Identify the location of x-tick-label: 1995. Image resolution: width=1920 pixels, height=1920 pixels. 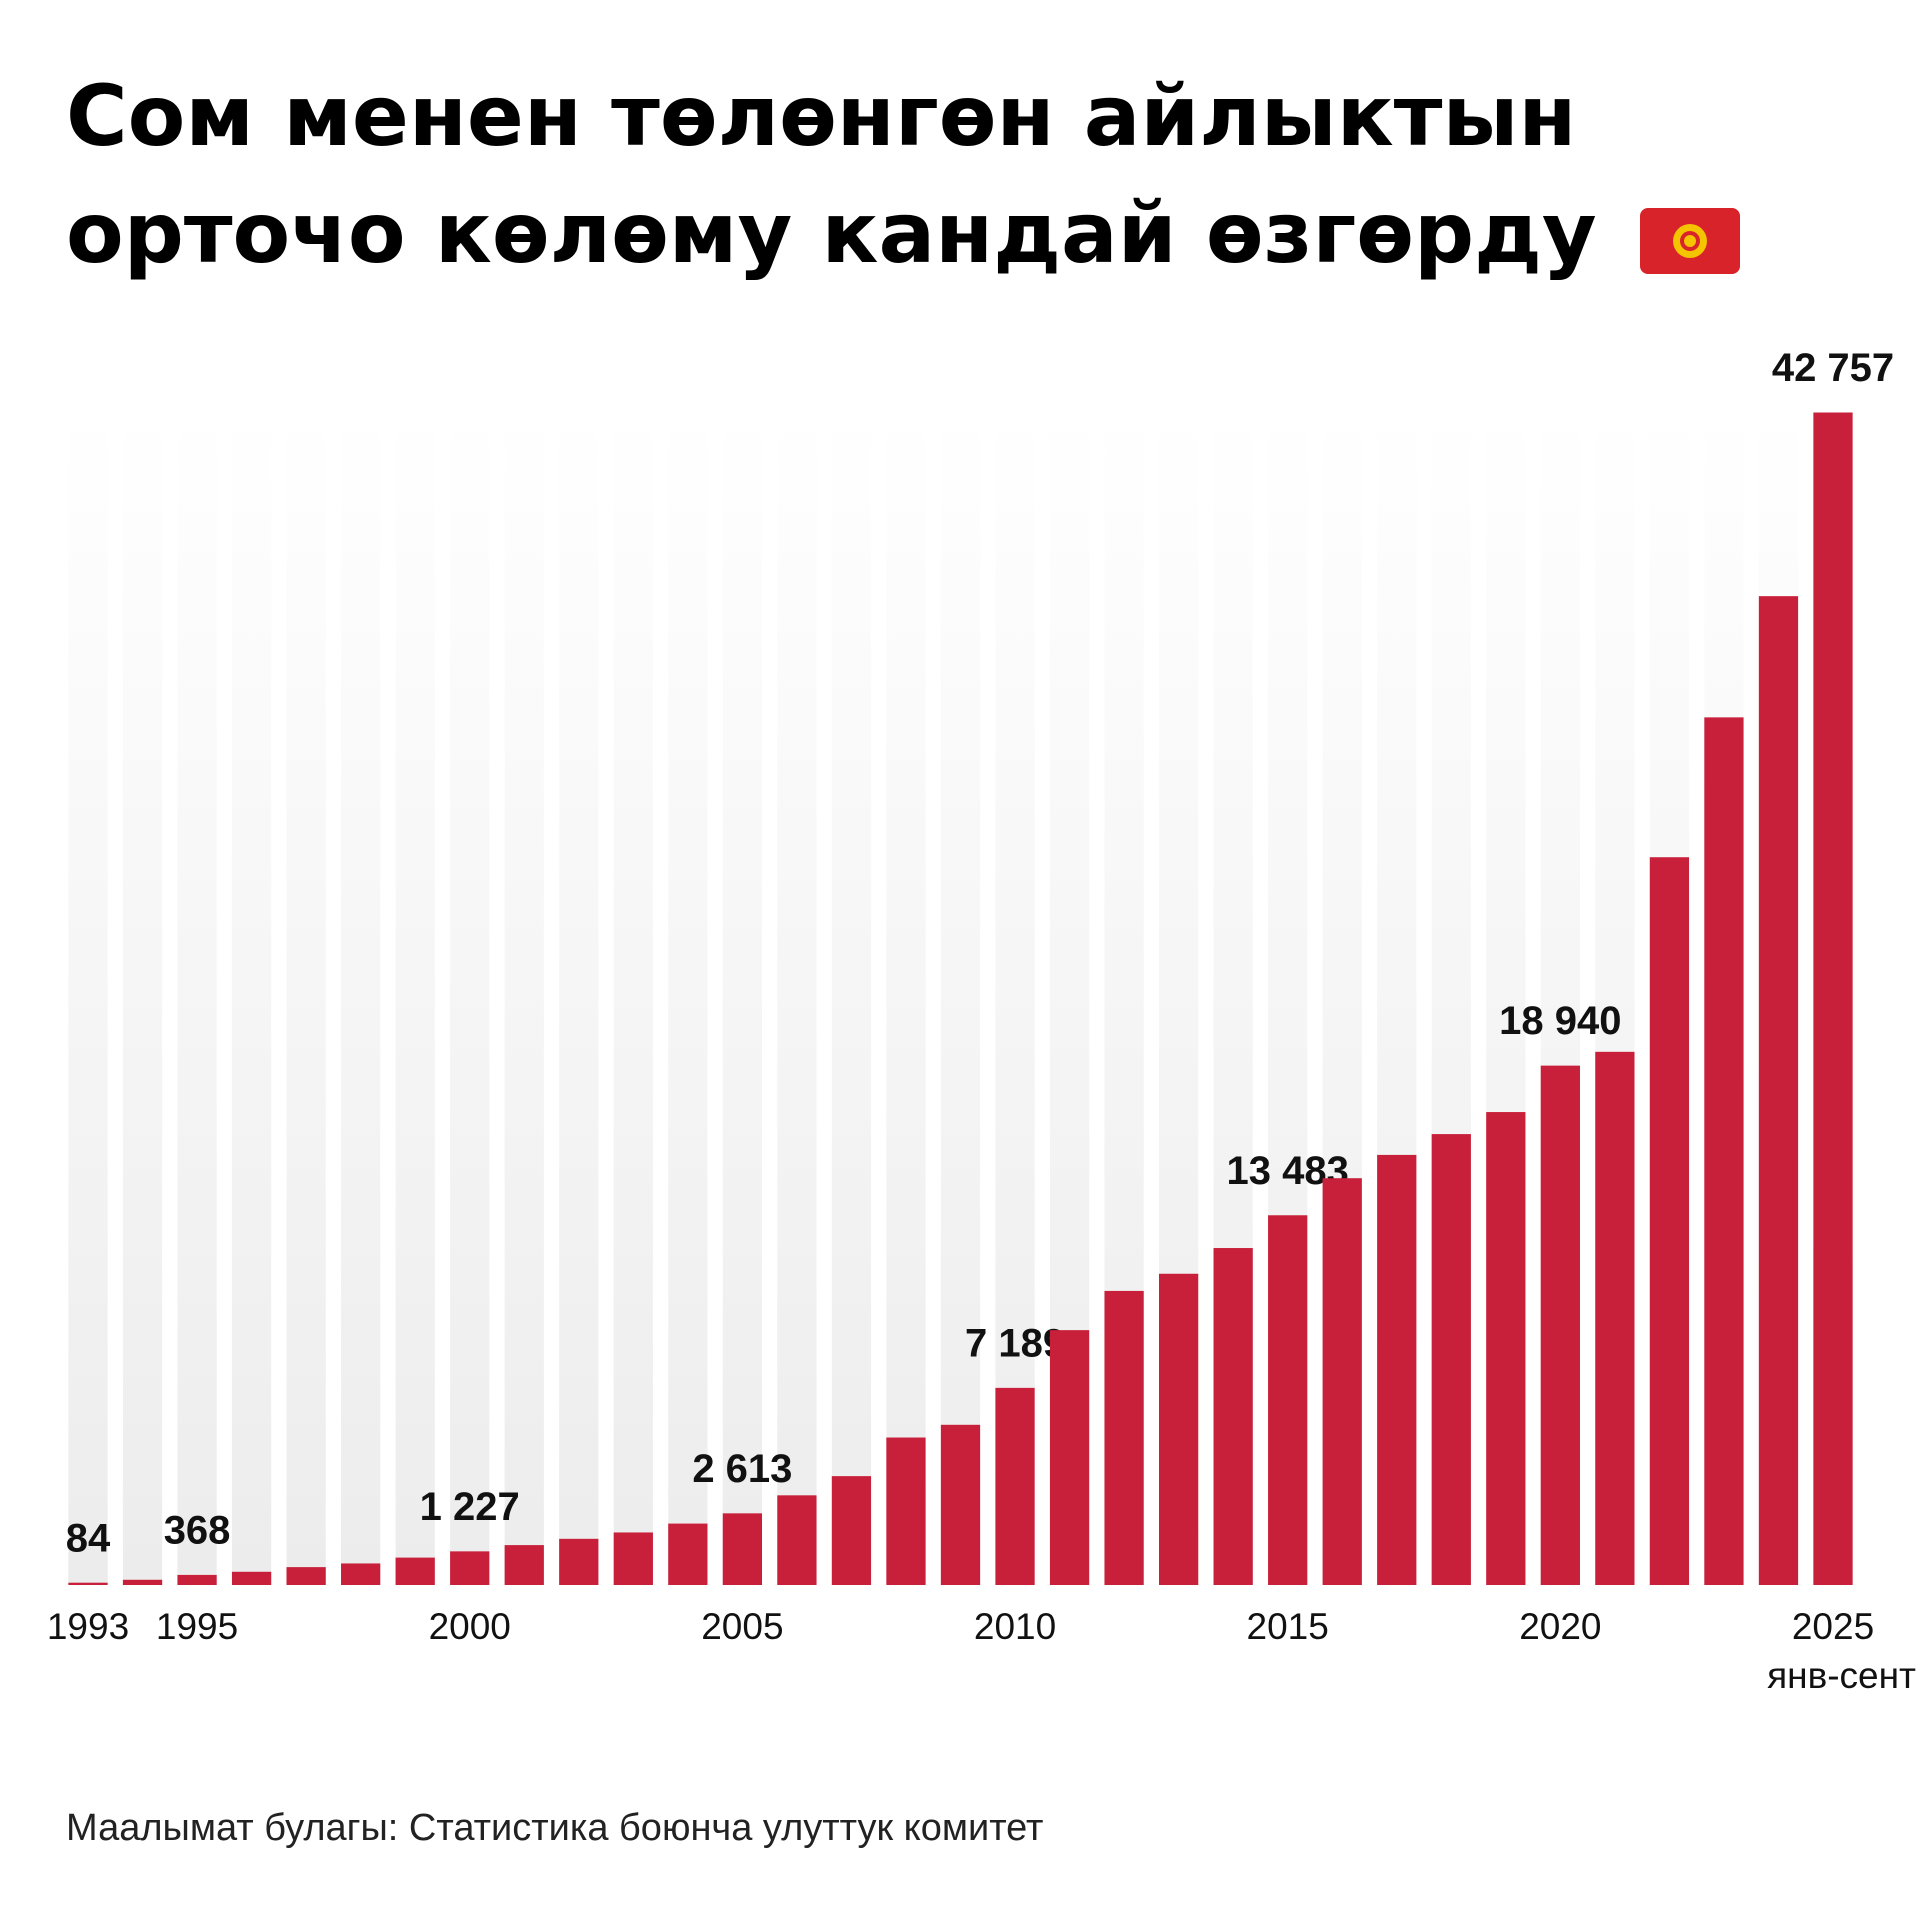
(197, 1626).